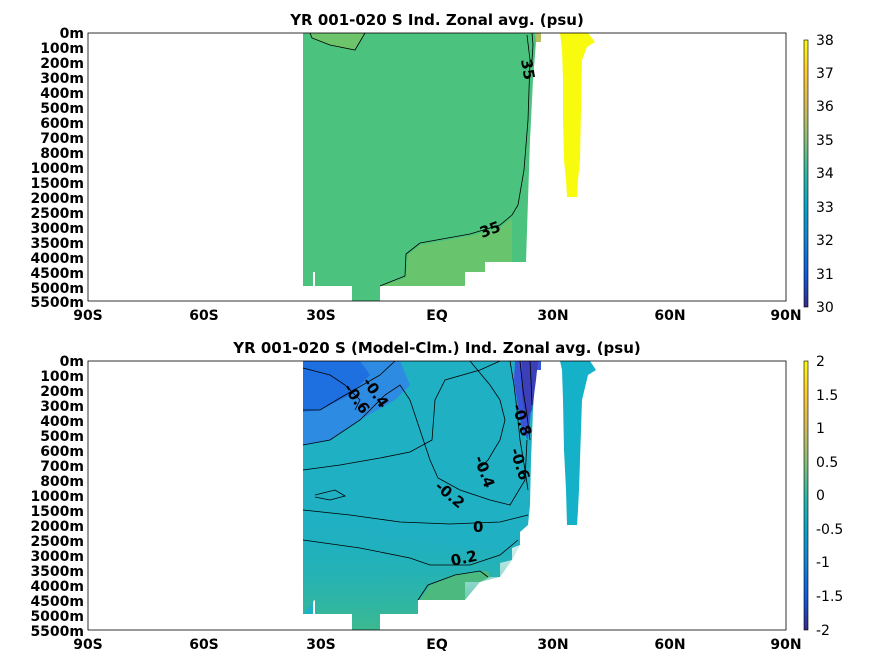  Describe the element at coordinates (827, 463) in the screenshot. I see `colorbar-tick: 0.5` at that location.